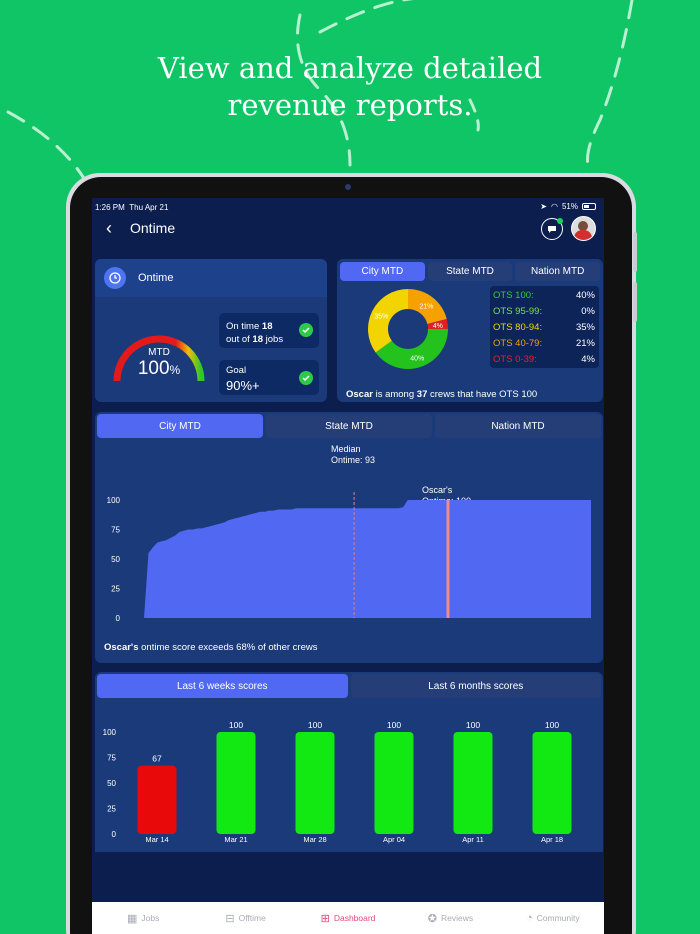 This screenshot has height=934, width=700. Describe the element at coordinates (544, 327) in the screenshot. I see `ots-row: OTS 80-94: 35%` at that location.